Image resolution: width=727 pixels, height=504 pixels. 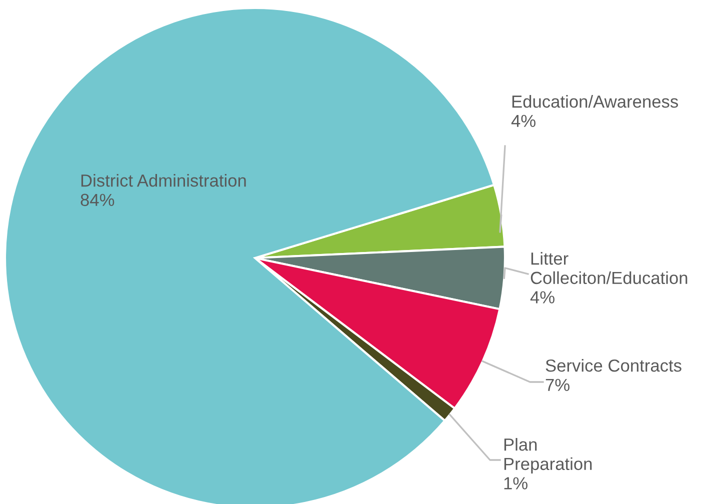 I want to click on slice-label: Service Contracts, so click(x=614, y=365).